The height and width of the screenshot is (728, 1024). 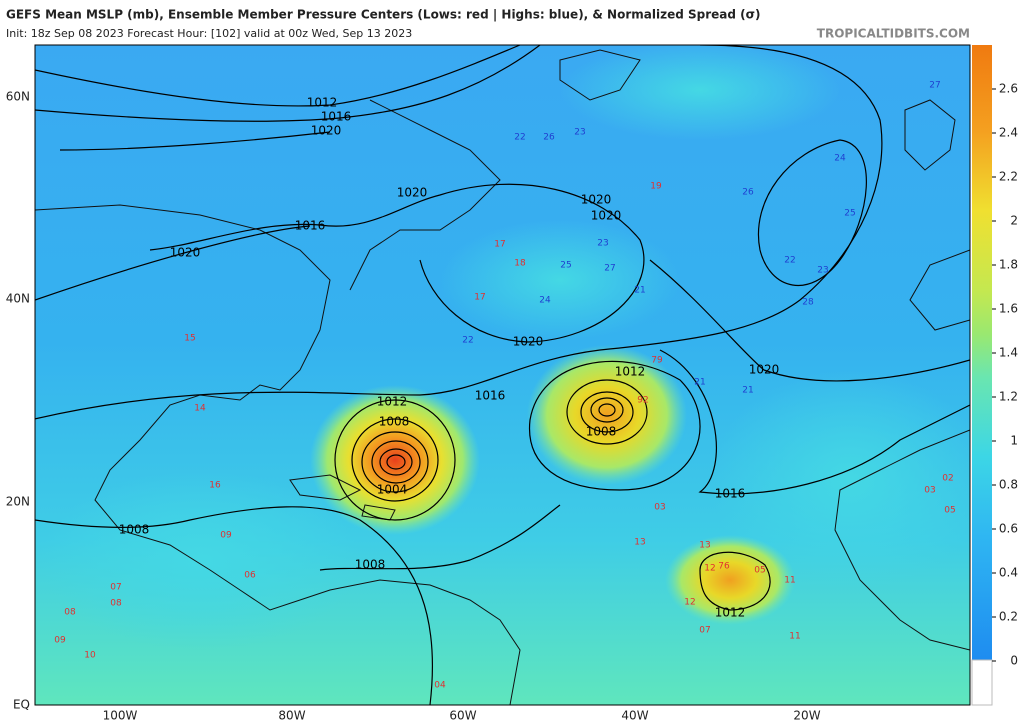 I want to click on colorbar, so click(x=982, y=352).